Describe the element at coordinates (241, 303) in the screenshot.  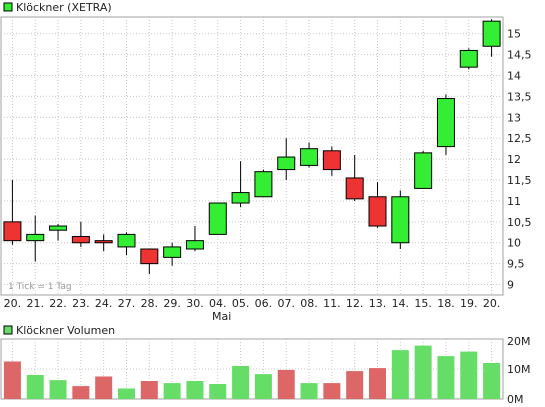
I see `x-tick-label: 05.` at that location.